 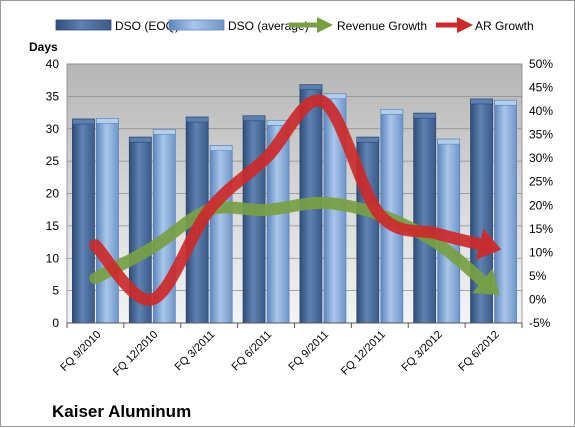 What do you see at coordinates (55, 323) in the screenshot?
I see `y-tick-label-0: 0` at bounding box center [55, 323].